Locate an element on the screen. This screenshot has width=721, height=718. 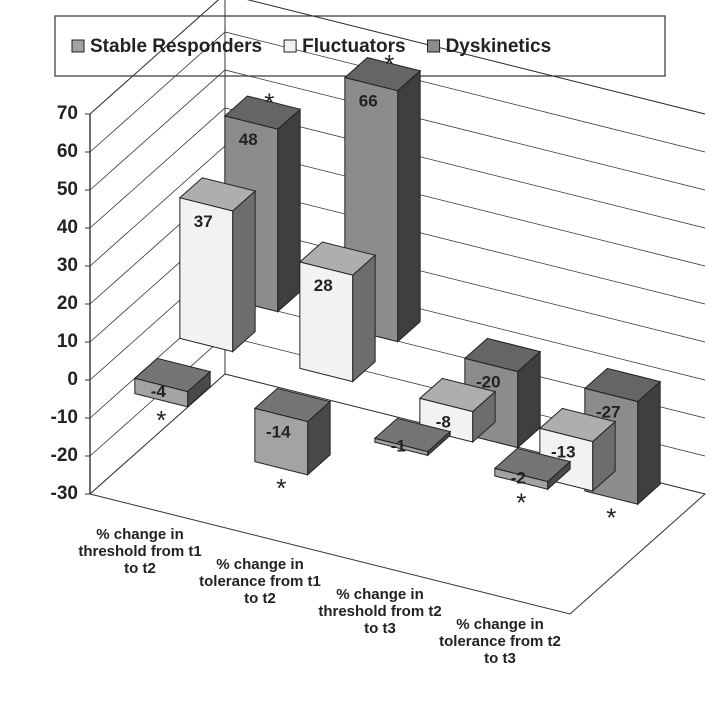
x-tick-label: % change in threshold from t1 to t2 is located at coordinates (139, 551).